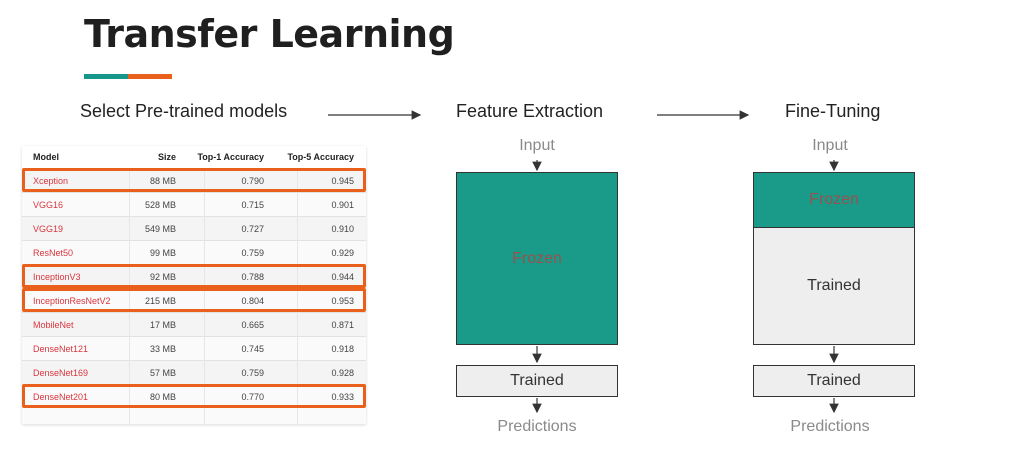  What do you see at coordinates (166, 157) in the screenshot?
I see `header-size: Size` at bounding box center [166, 157].